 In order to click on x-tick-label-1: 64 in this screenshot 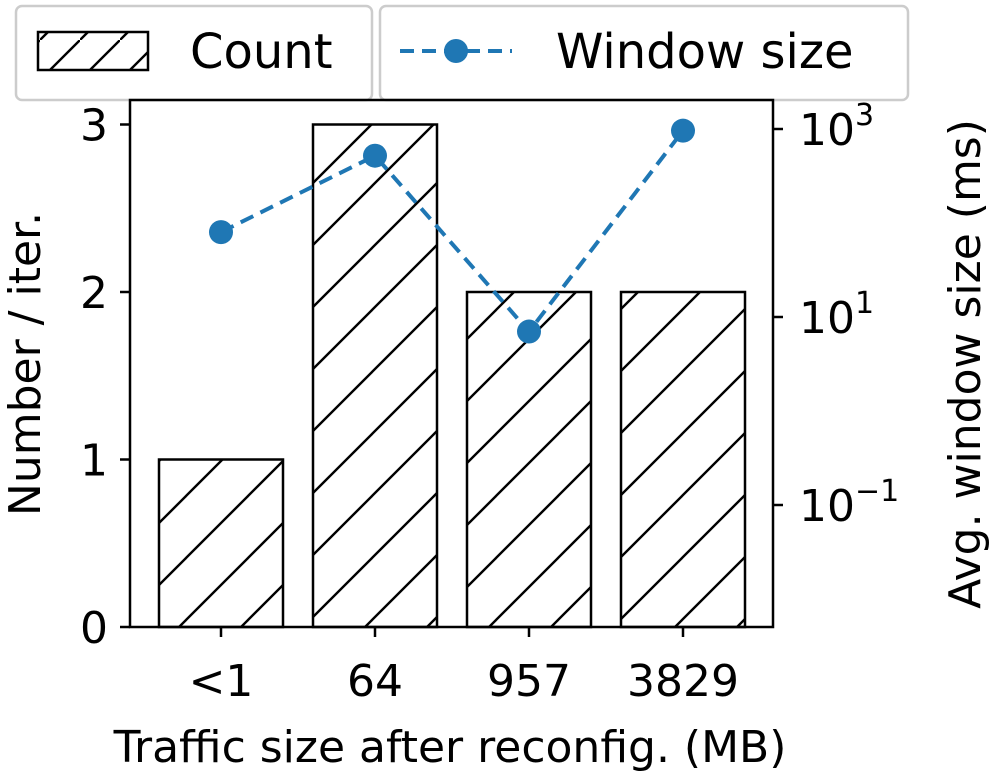, I will do `click(375, 681)`.